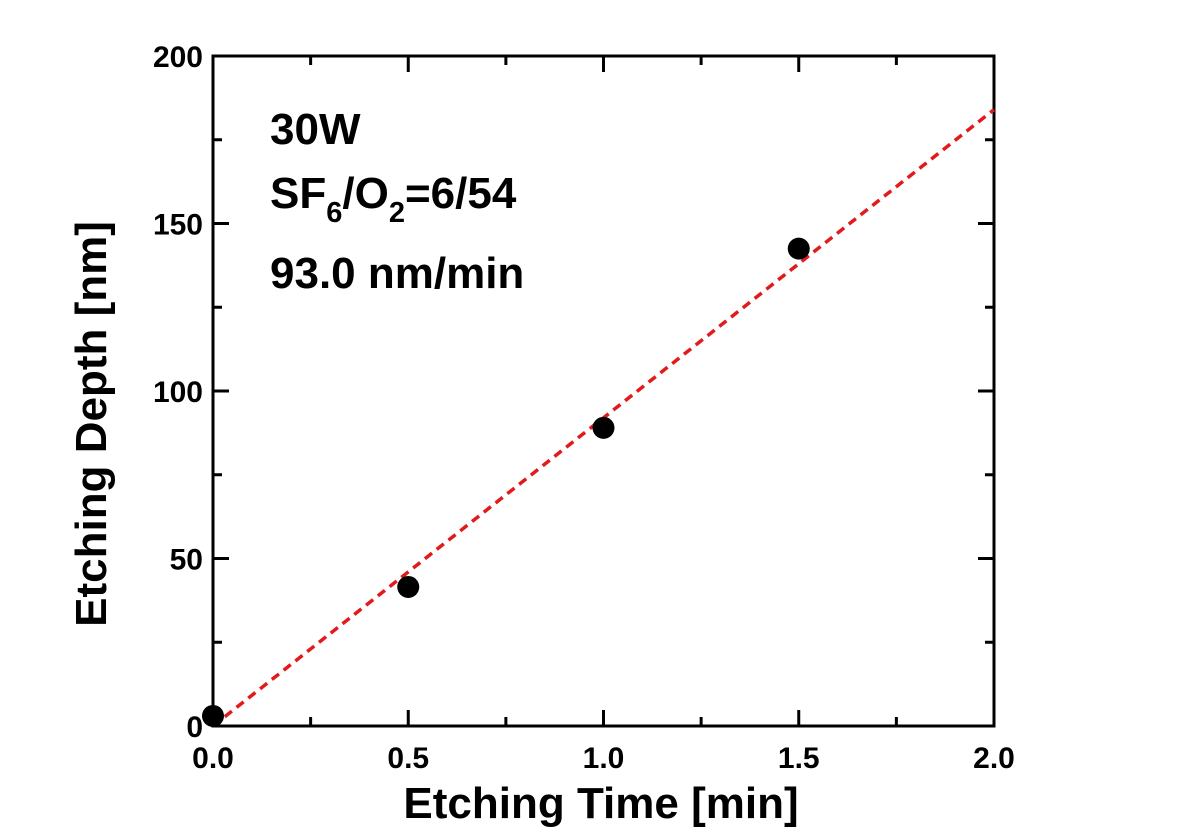  I want to click on y-tick-label: 100, so click(178, 392).